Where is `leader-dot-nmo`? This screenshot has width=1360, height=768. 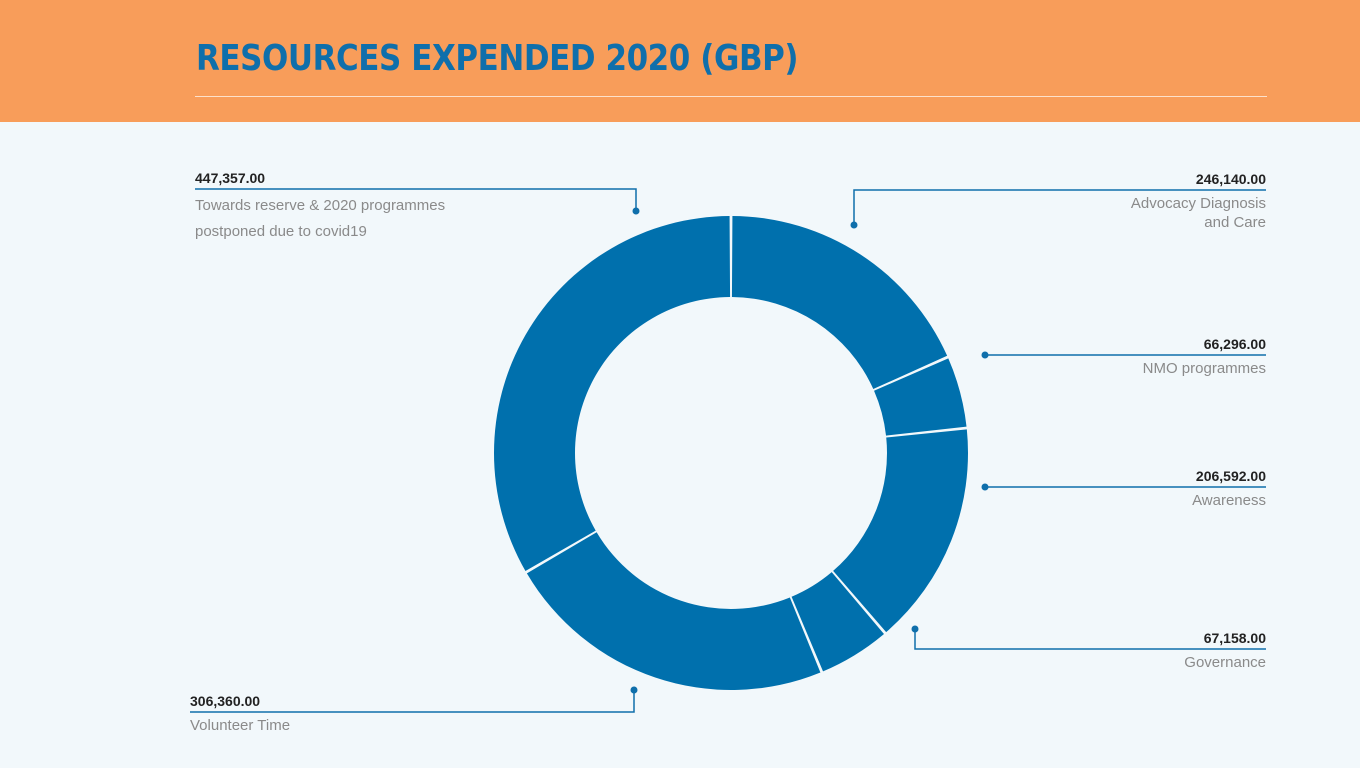 leader-dot-nmo is located at coordinates (985, 355).